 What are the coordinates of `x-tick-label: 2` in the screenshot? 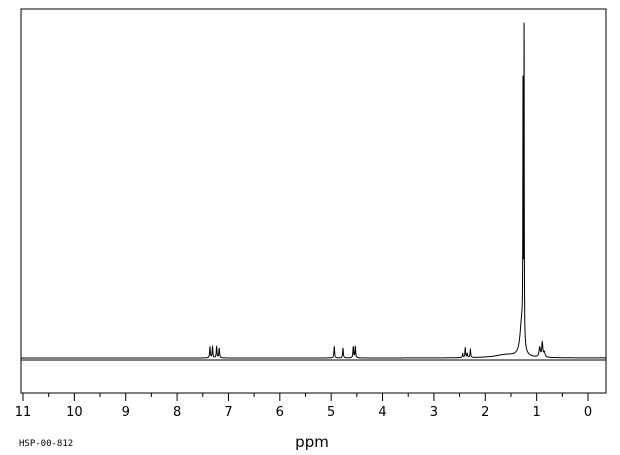 It's located at (485, 412).